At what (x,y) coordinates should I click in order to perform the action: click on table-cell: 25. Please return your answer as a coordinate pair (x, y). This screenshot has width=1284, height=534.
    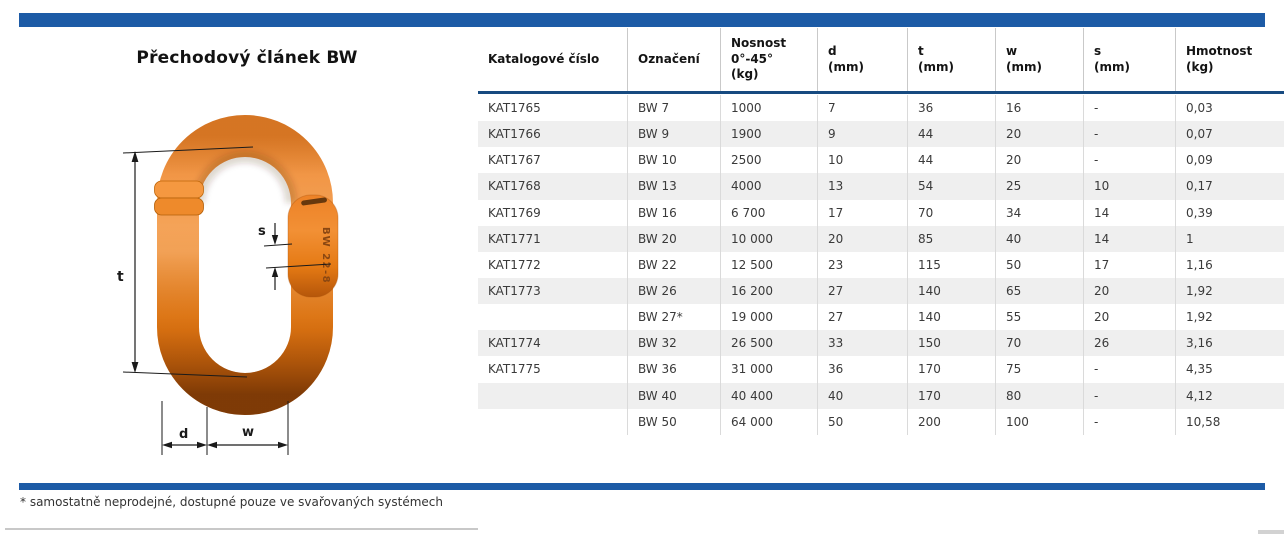
    Looking at the image, I should click on (1039, 186).